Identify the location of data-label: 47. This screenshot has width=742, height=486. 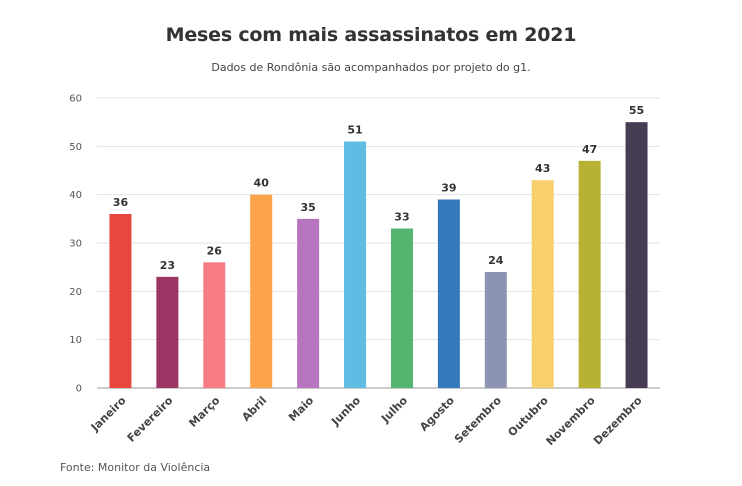
(589, 149).